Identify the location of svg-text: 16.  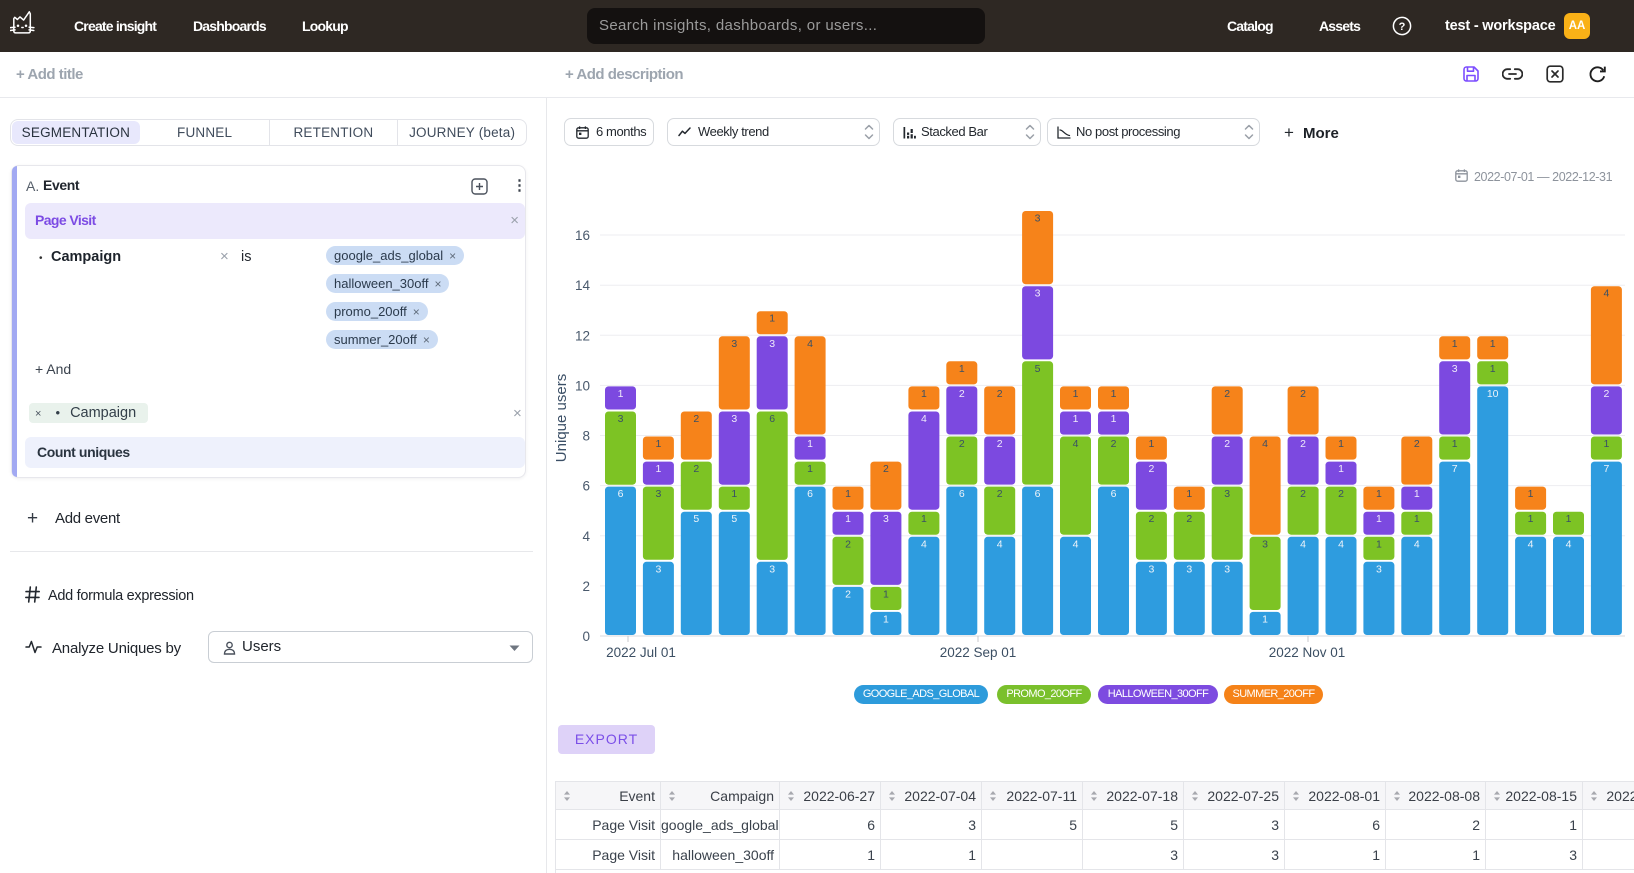
(582, 235).